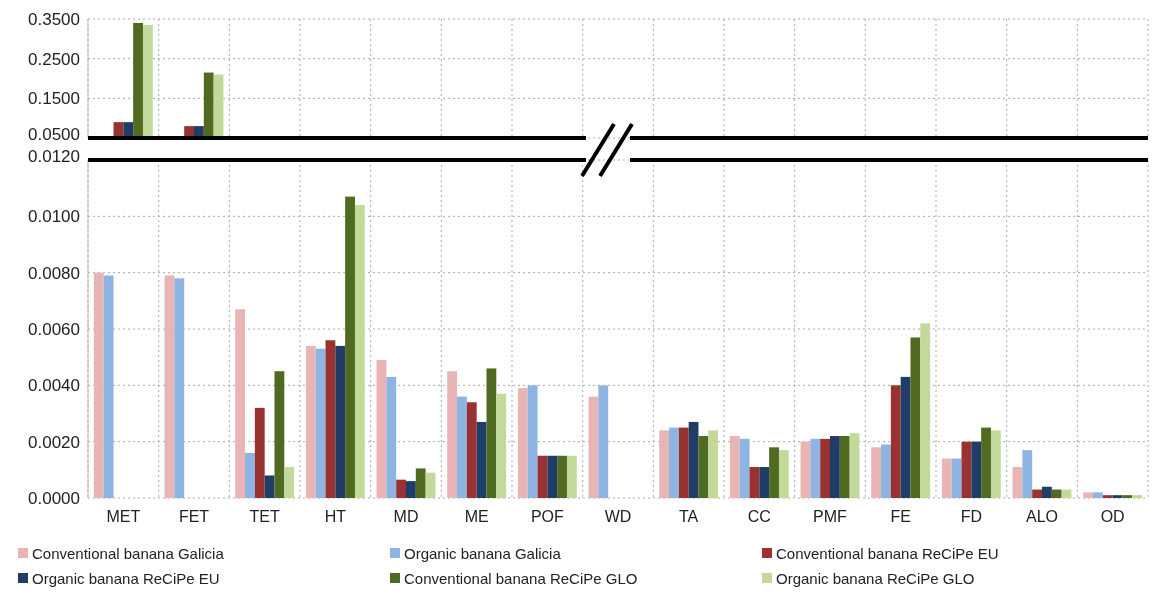  I want to click on y-tick-label: 0.0080, so click(54, 273).